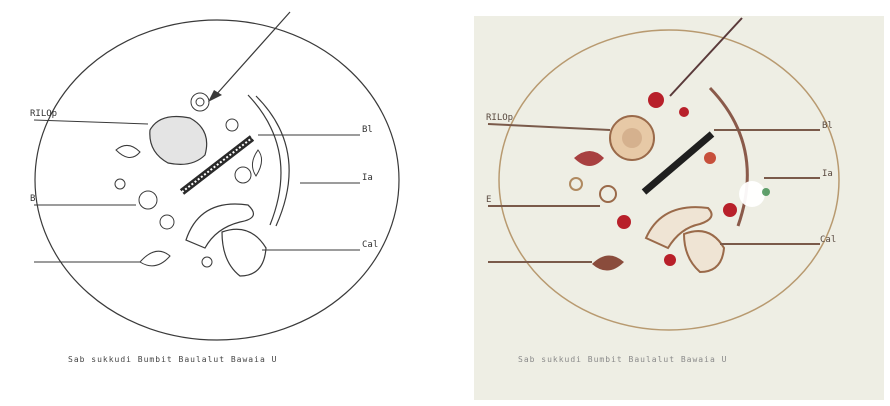 The image size is (890, 406). I want to click on cluster-blob, so click(200, 102).